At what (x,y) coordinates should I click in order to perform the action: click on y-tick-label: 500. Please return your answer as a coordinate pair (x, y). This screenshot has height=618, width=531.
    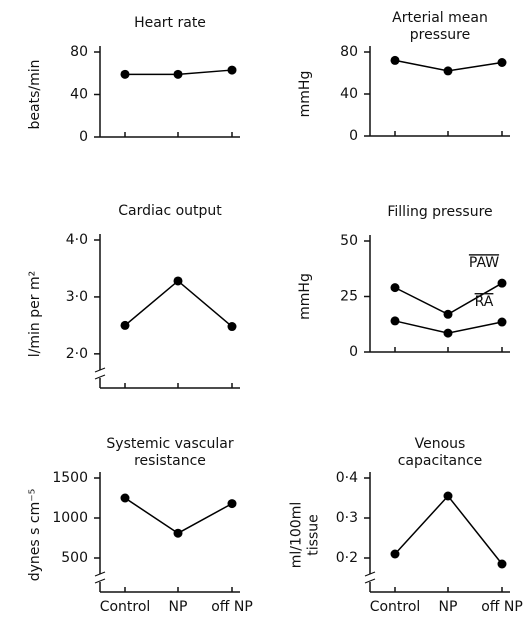
    Looking at the image, I should click on (74, 558).